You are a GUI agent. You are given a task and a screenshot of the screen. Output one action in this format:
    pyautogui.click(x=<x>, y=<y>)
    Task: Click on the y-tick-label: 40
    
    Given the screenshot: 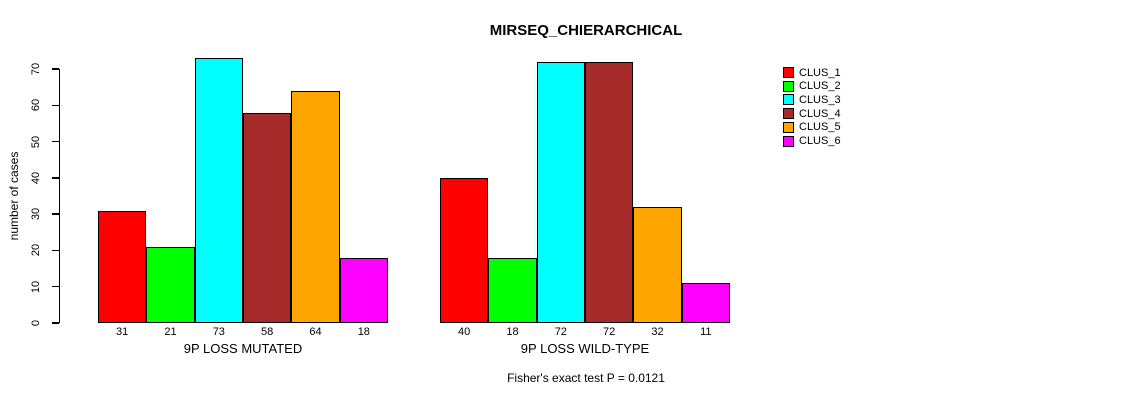 What is the action you would take?
    pyautogui.click(x=36, y=177)
    